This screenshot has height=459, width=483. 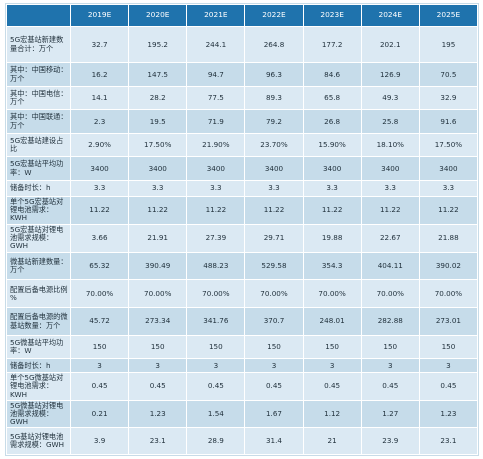 What do you see at coordinates (216, 414) in the screenshot?
I see `table-cell: 1.54` at bounding box center [216, 414].